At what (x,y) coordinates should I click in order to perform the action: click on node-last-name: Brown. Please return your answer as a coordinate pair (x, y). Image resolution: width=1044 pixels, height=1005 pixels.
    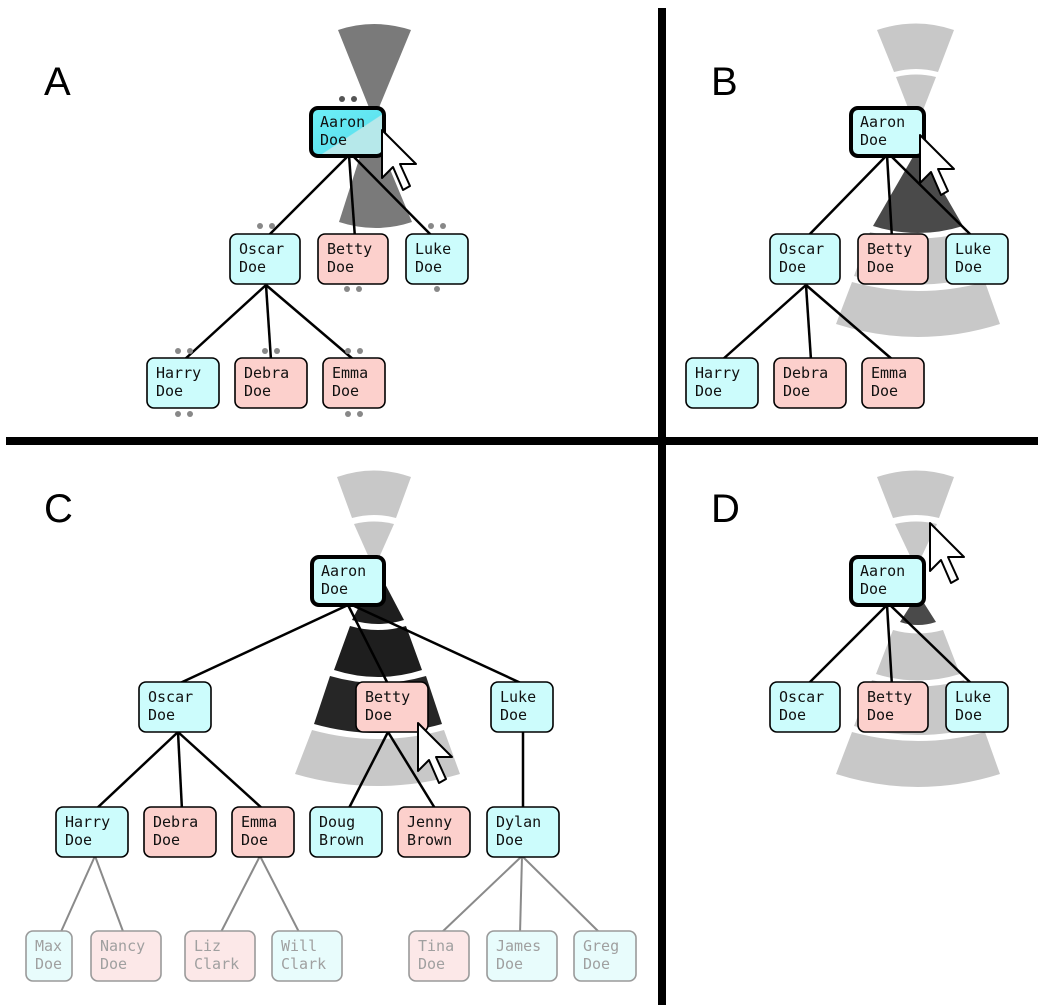
    Looking at the image, I should click on (341, 840).